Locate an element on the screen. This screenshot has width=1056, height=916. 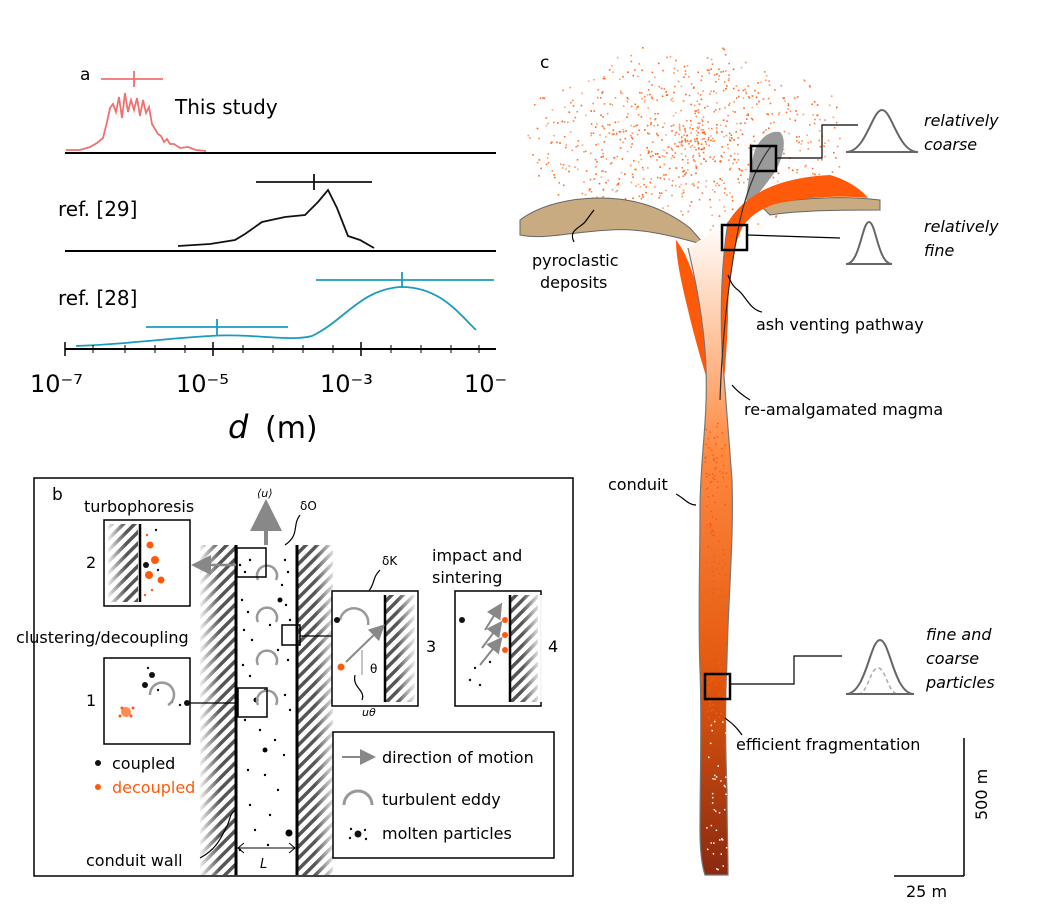
conduit-label: conduit is located at coordinates (638, 484).